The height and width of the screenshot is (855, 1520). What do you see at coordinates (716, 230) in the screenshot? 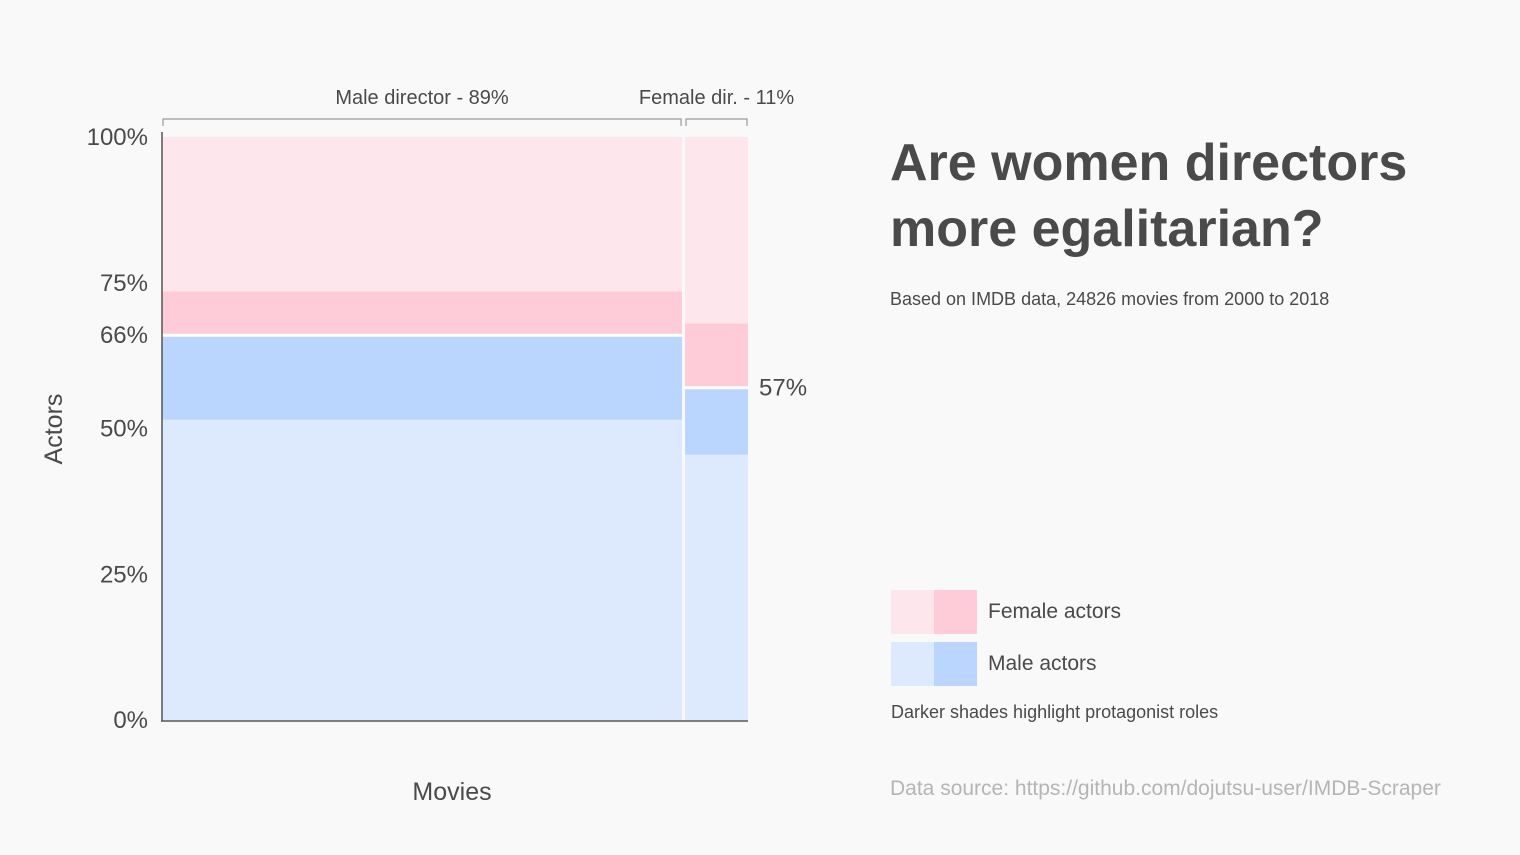
I see `segment-female-actors-col2` at bounding box center [716, 230].